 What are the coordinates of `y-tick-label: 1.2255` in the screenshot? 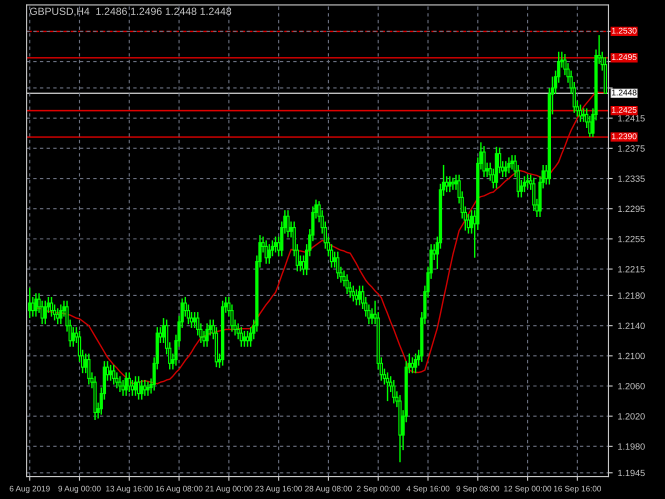 It's located at (631, 239).